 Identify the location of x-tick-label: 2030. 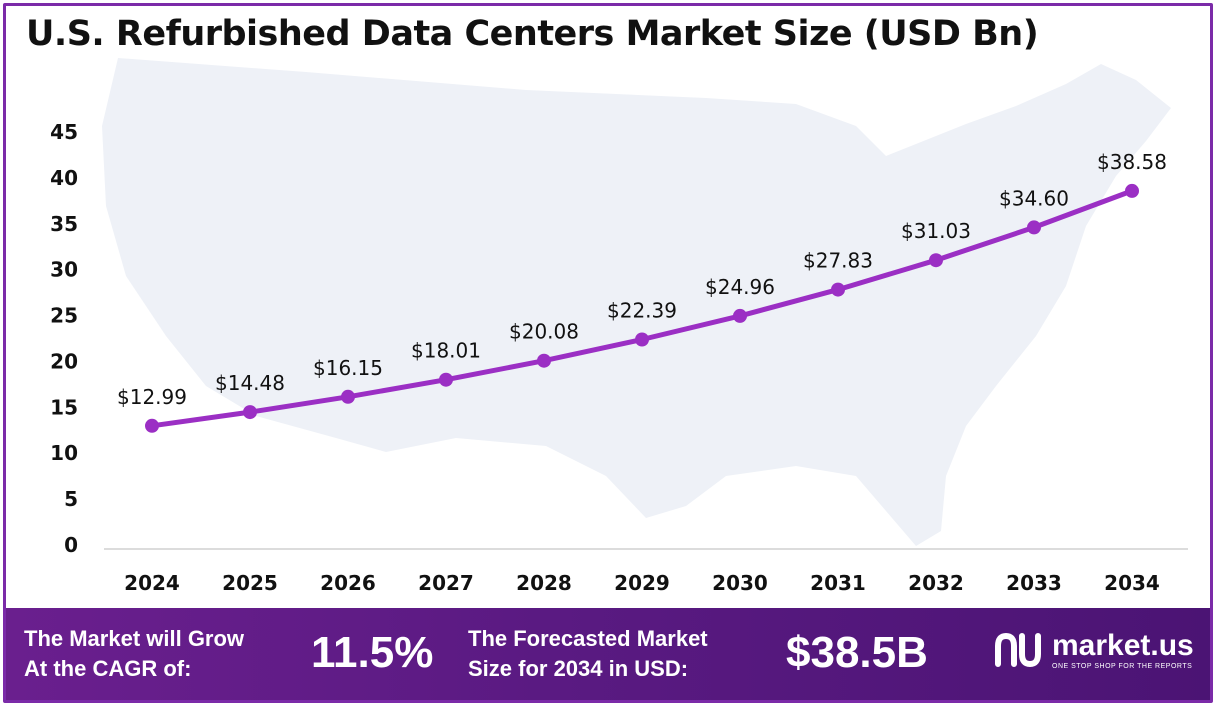
(740, 583).